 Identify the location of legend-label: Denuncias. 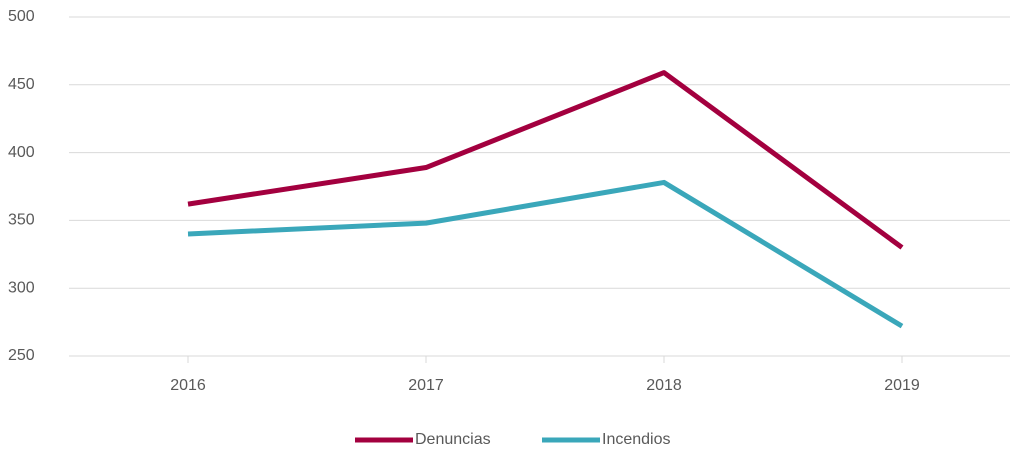
(453, 439).